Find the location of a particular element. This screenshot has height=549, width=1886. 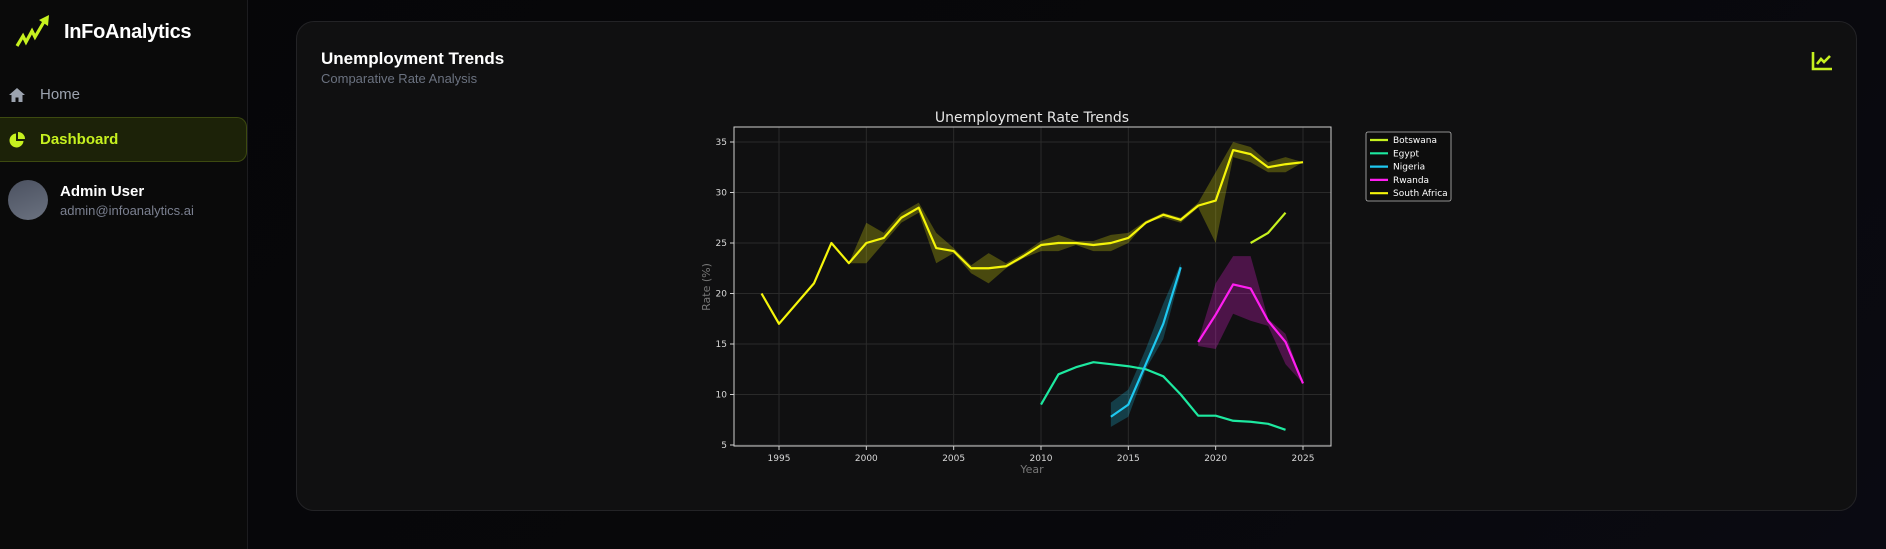

trending-up-logo-icon is located at coordinates (32, 31).